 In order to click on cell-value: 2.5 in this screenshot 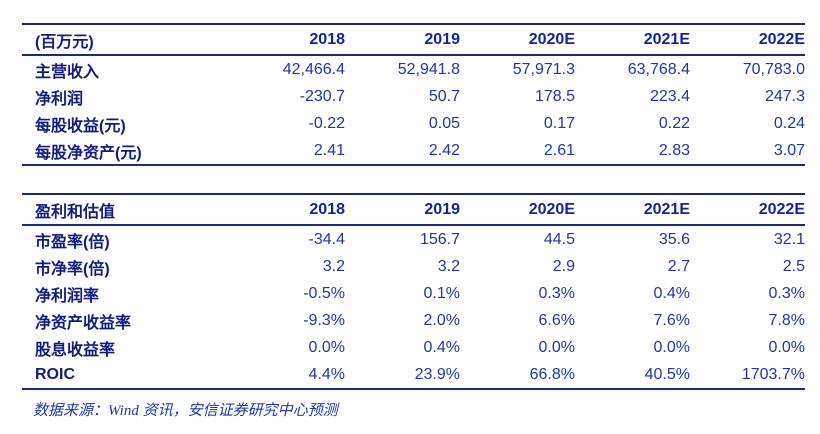, I will do `click(793, 266)`.